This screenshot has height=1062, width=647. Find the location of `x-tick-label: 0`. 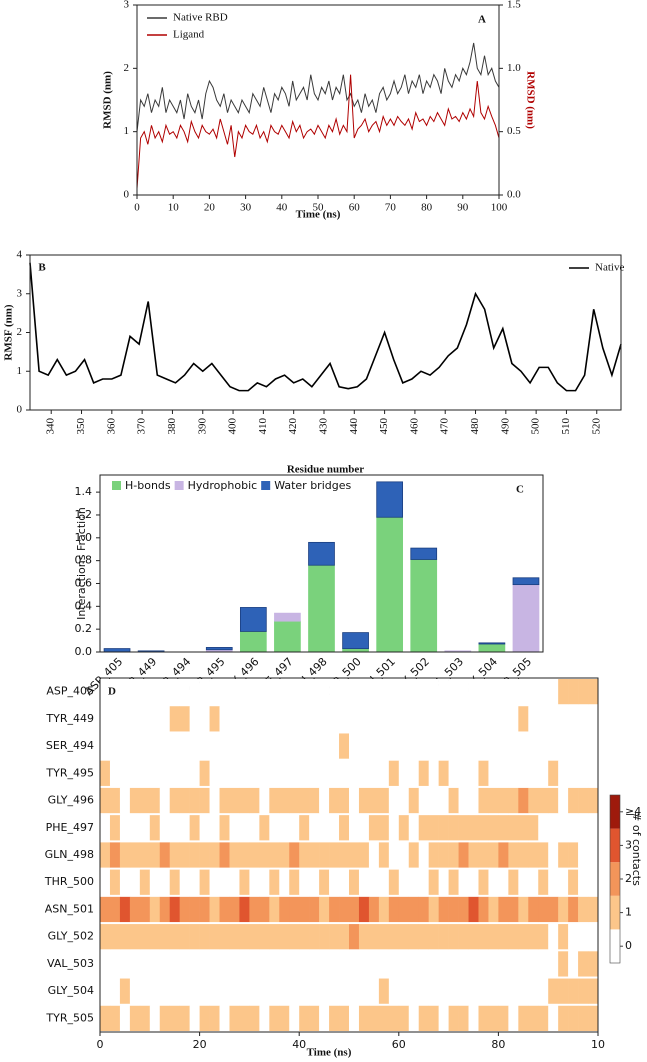

x-tick-label: 0 is located at coordinates (100, 1044).